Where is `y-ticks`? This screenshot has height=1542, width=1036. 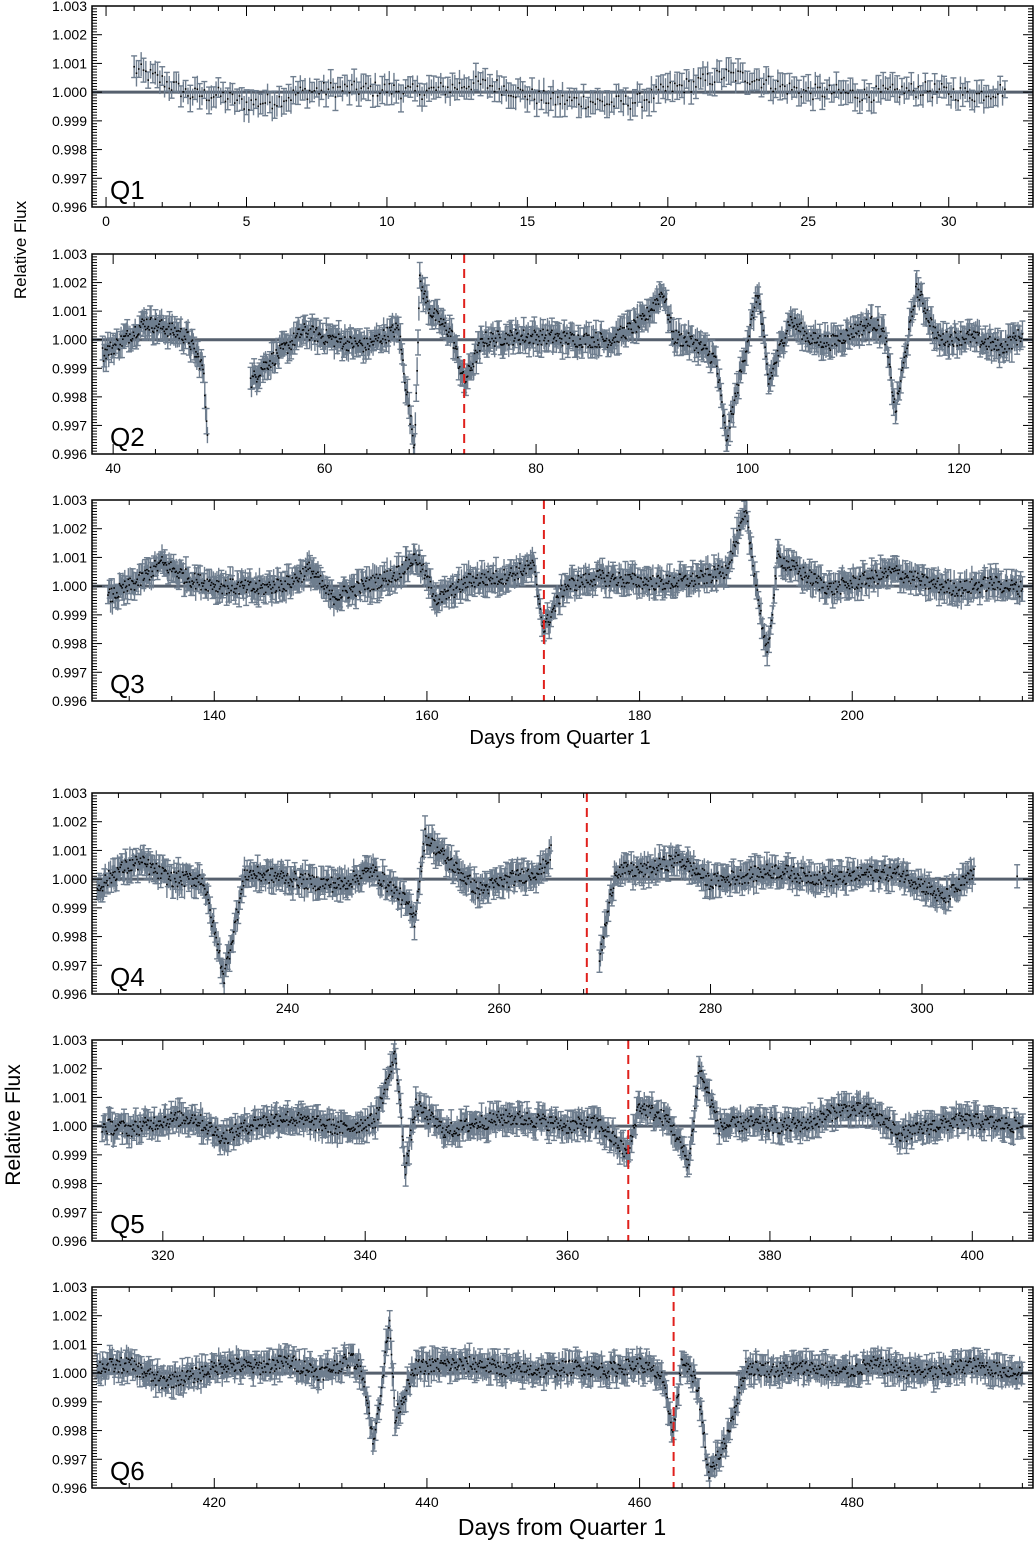 y-ticks is located at coordinates (562, 106).